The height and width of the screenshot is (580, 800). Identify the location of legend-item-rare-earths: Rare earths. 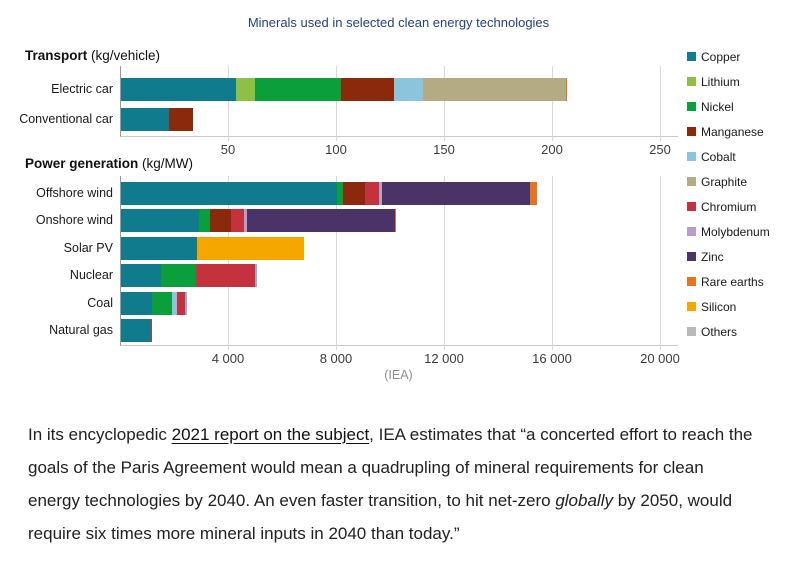
(728, 281).